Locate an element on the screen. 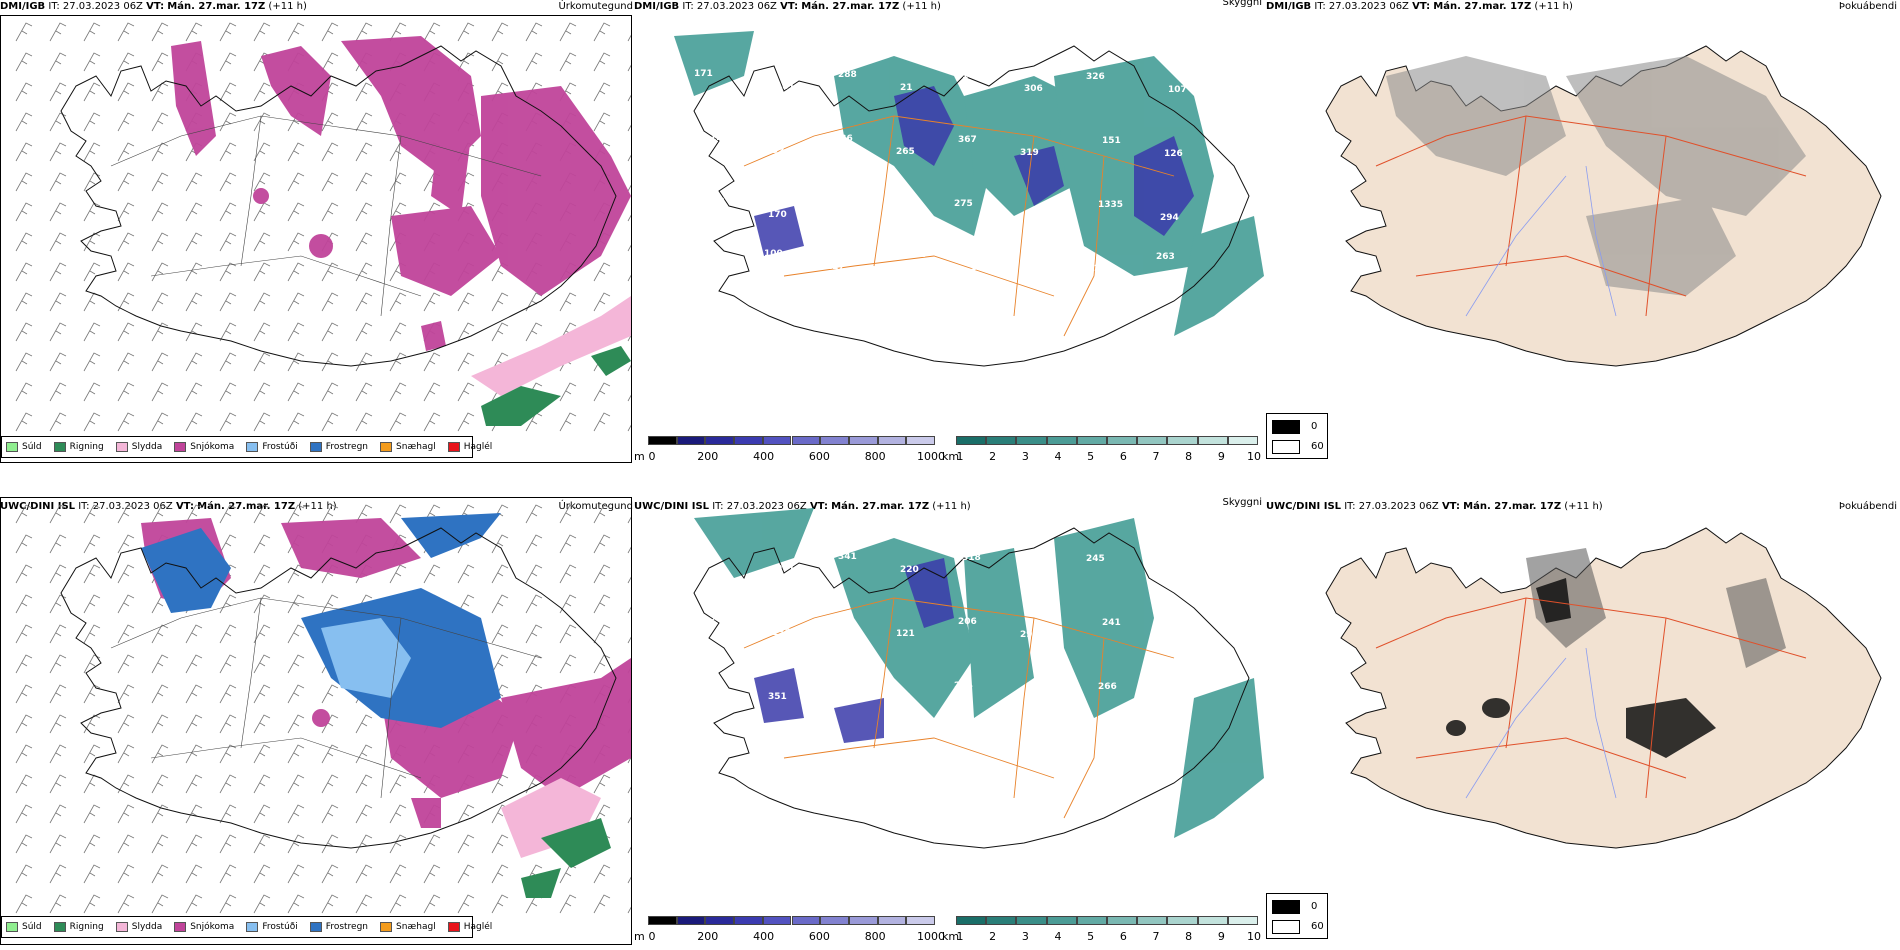 The height and width of the screenshot is (950, 1900). precip-map-top is located at coordinates (323, 227).